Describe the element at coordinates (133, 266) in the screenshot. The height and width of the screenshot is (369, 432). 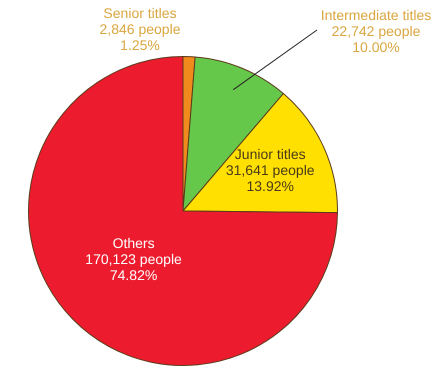
I see `data-label: 170,123 people 74.82%` at that location.